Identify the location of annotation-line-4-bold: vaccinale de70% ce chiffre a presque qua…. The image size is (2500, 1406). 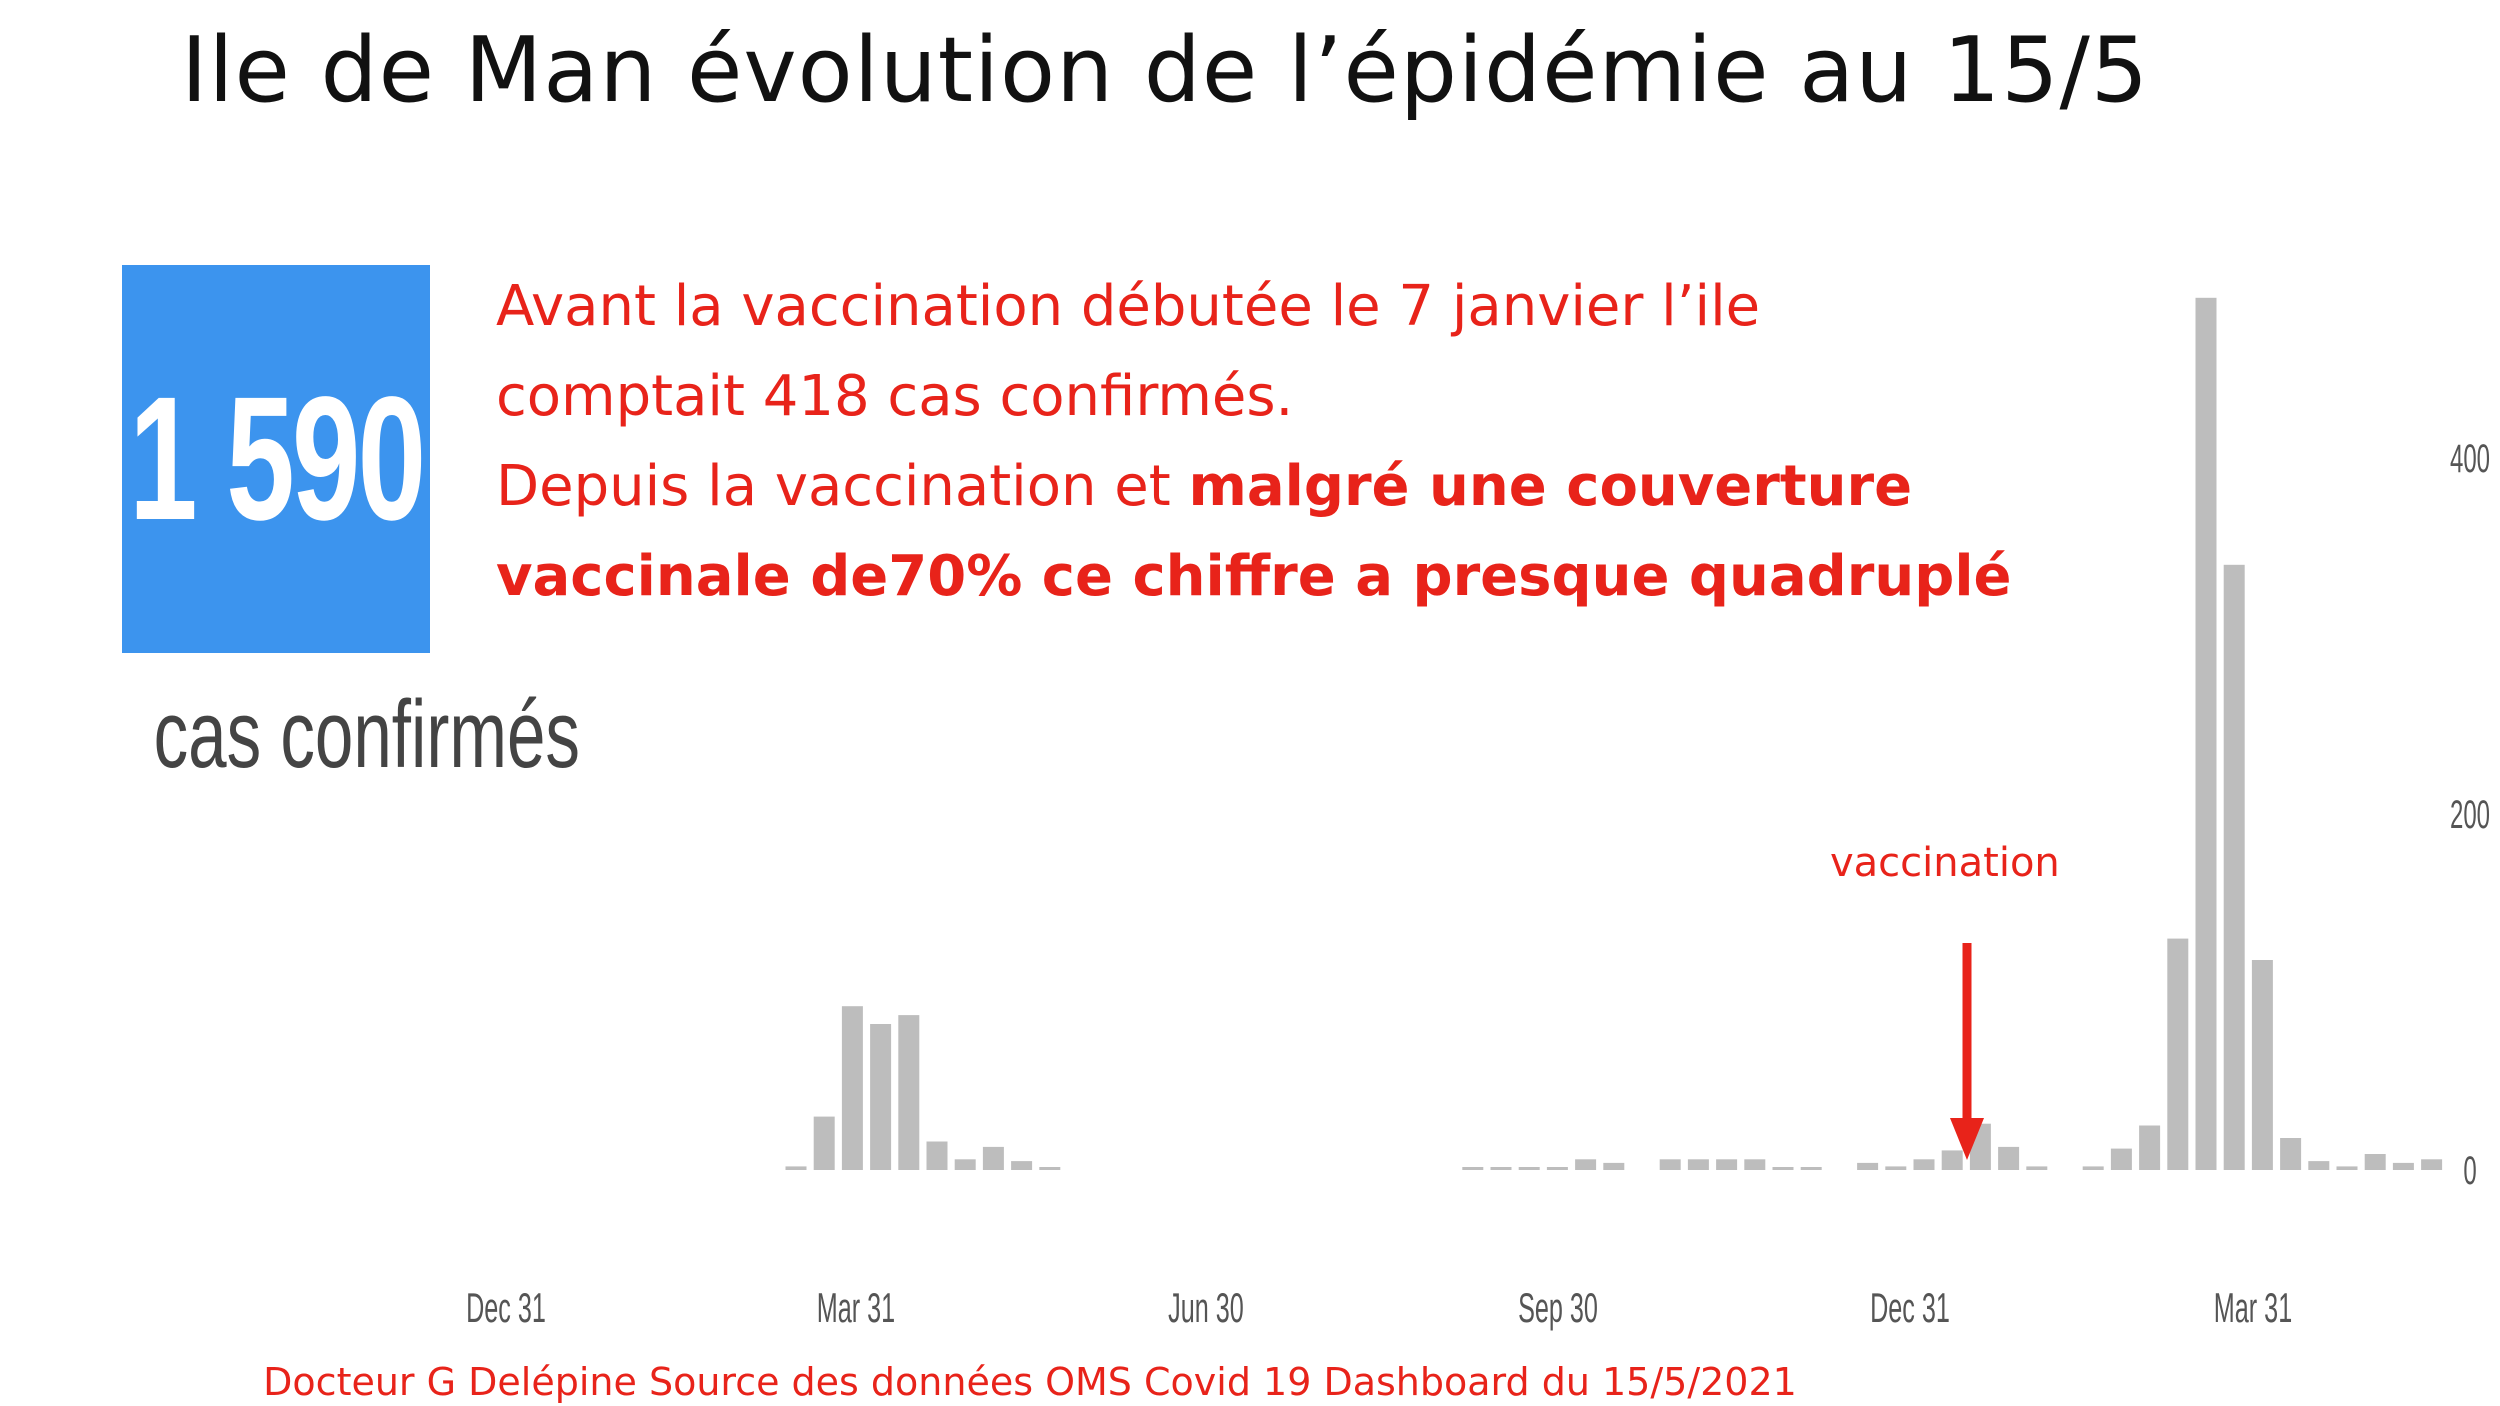
(1254, 576).